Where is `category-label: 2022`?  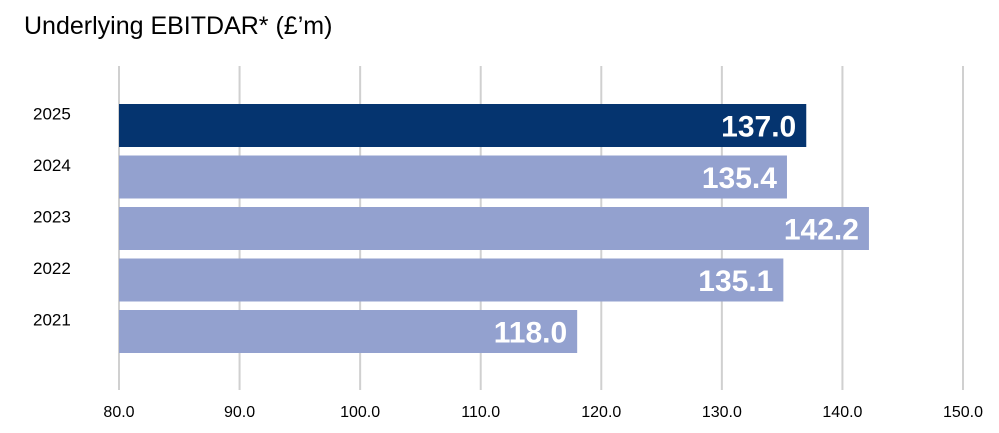
category-label: 2022 is located at coordinates (52, 268).